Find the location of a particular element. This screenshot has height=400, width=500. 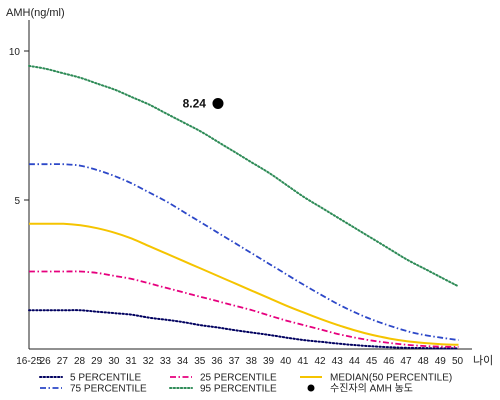

legend-label-patient-amh: 수진자의 AMH 농도 is located at coordinates (371, 389).